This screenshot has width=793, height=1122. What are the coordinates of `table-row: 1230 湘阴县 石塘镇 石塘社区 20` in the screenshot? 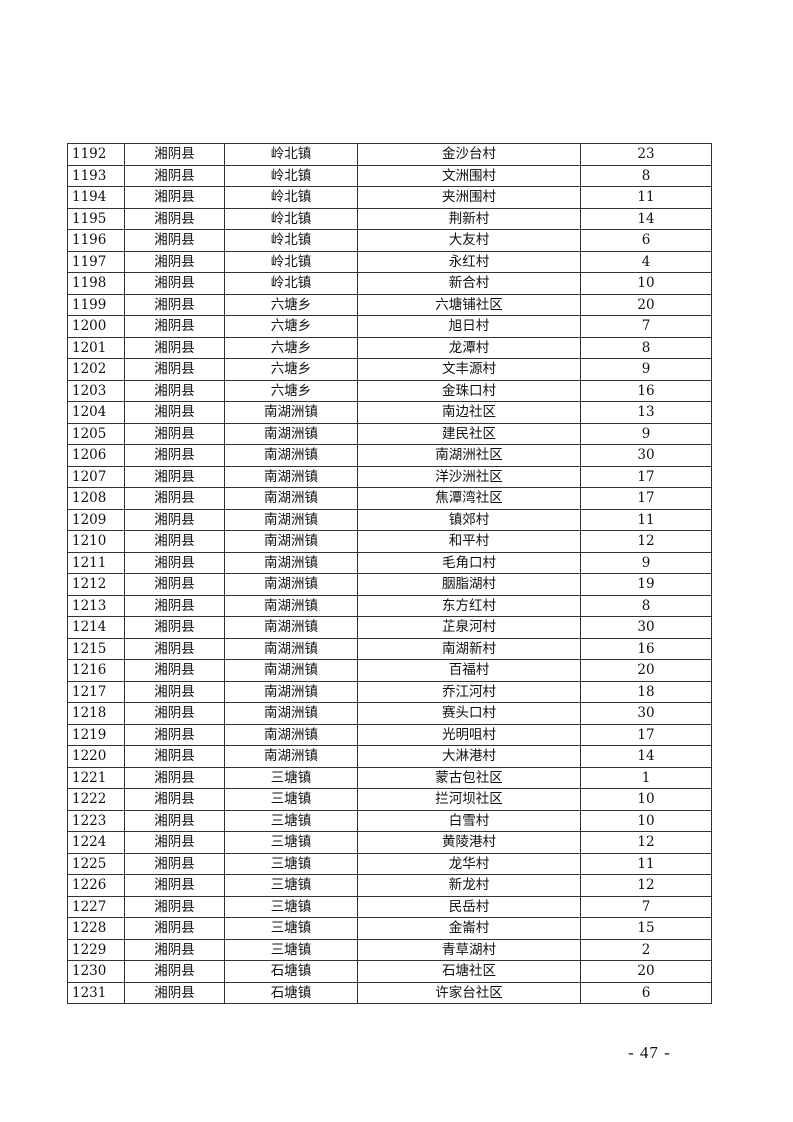 It's located at (389, 971).